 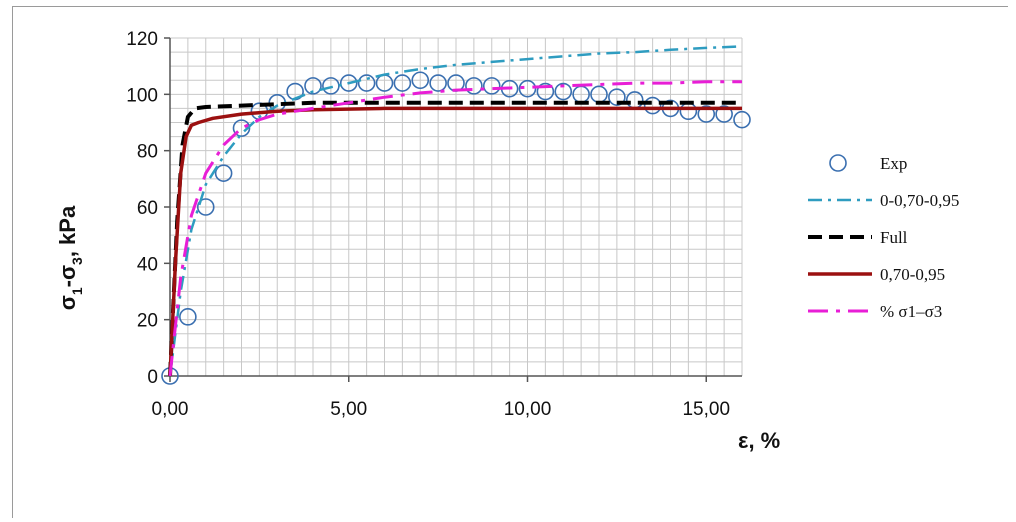 What do you see at coordinates (759, 440) in the screenshot?
I see `x-axis-title: ε, %` at bounding box center [759, 440].